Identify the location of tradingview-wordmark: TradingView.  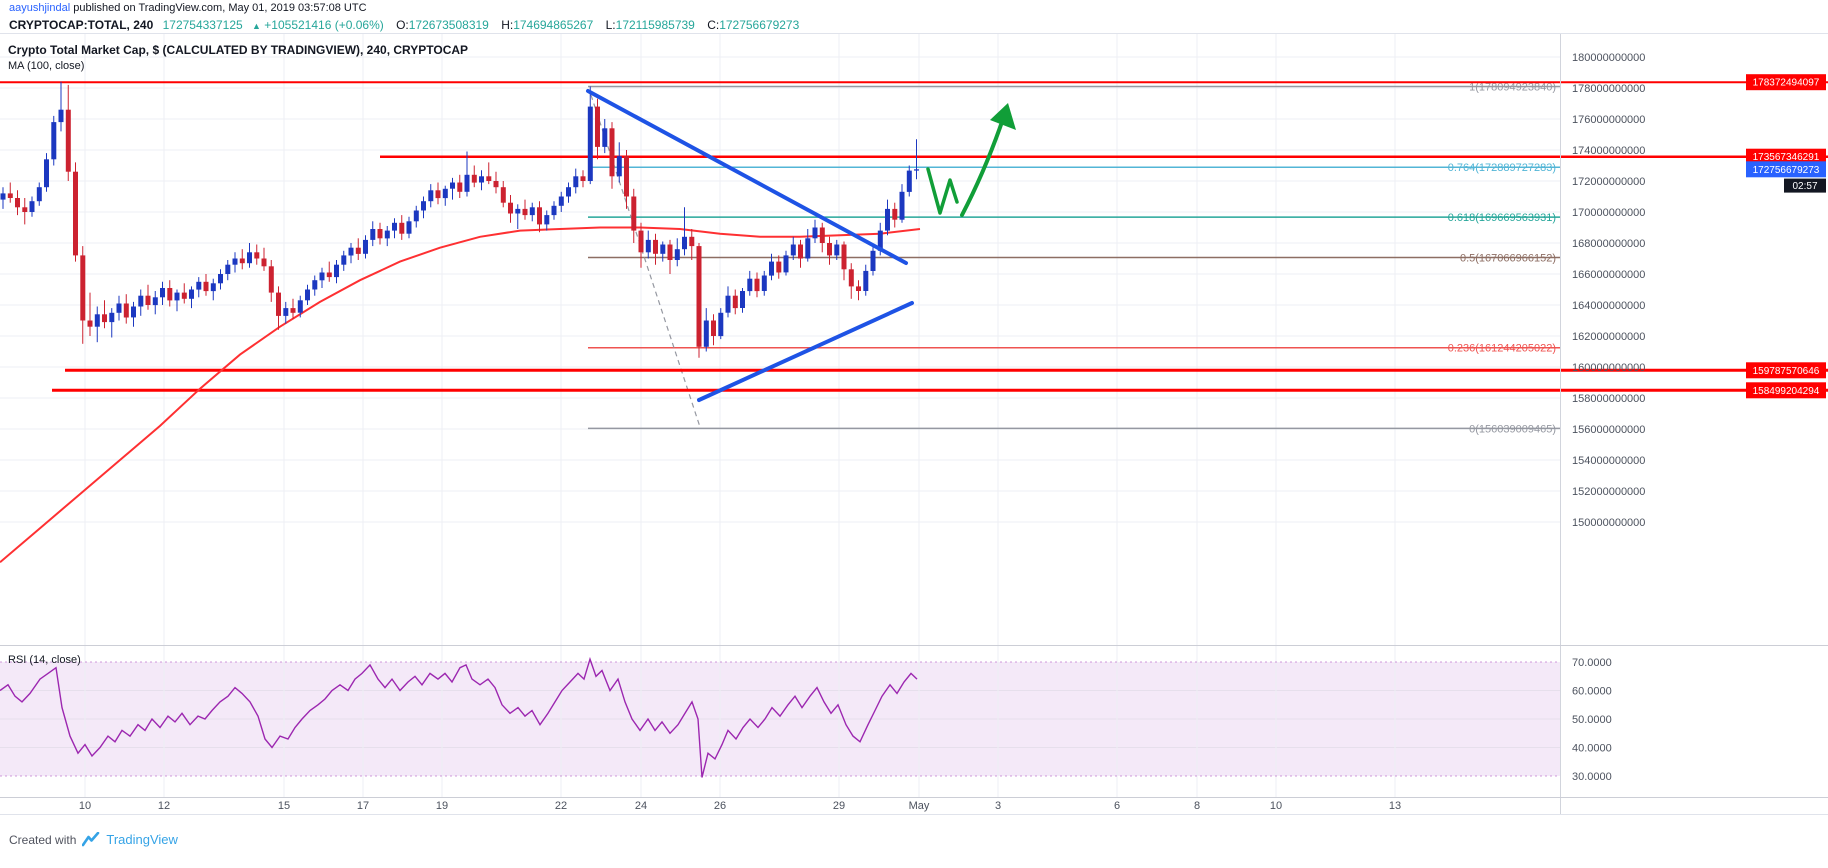
(142, 839).